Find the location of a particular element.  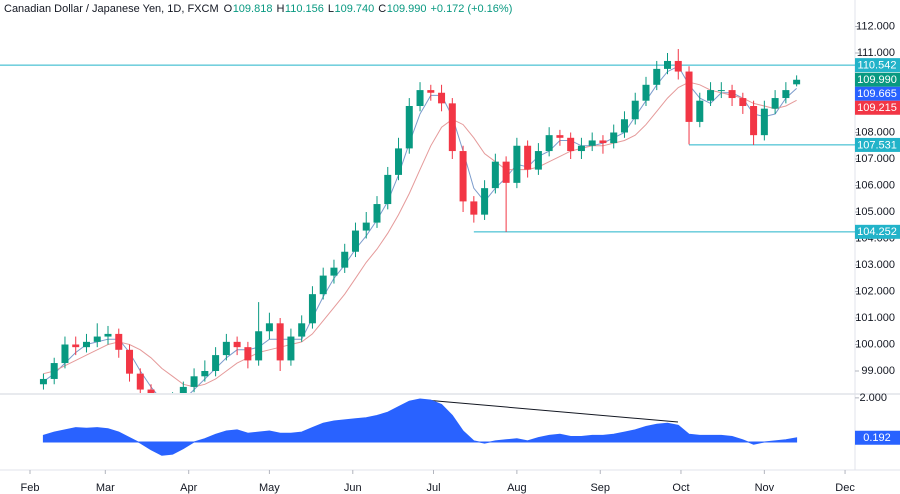

x-tick-label: Nov is located at coordinates (765, 488).